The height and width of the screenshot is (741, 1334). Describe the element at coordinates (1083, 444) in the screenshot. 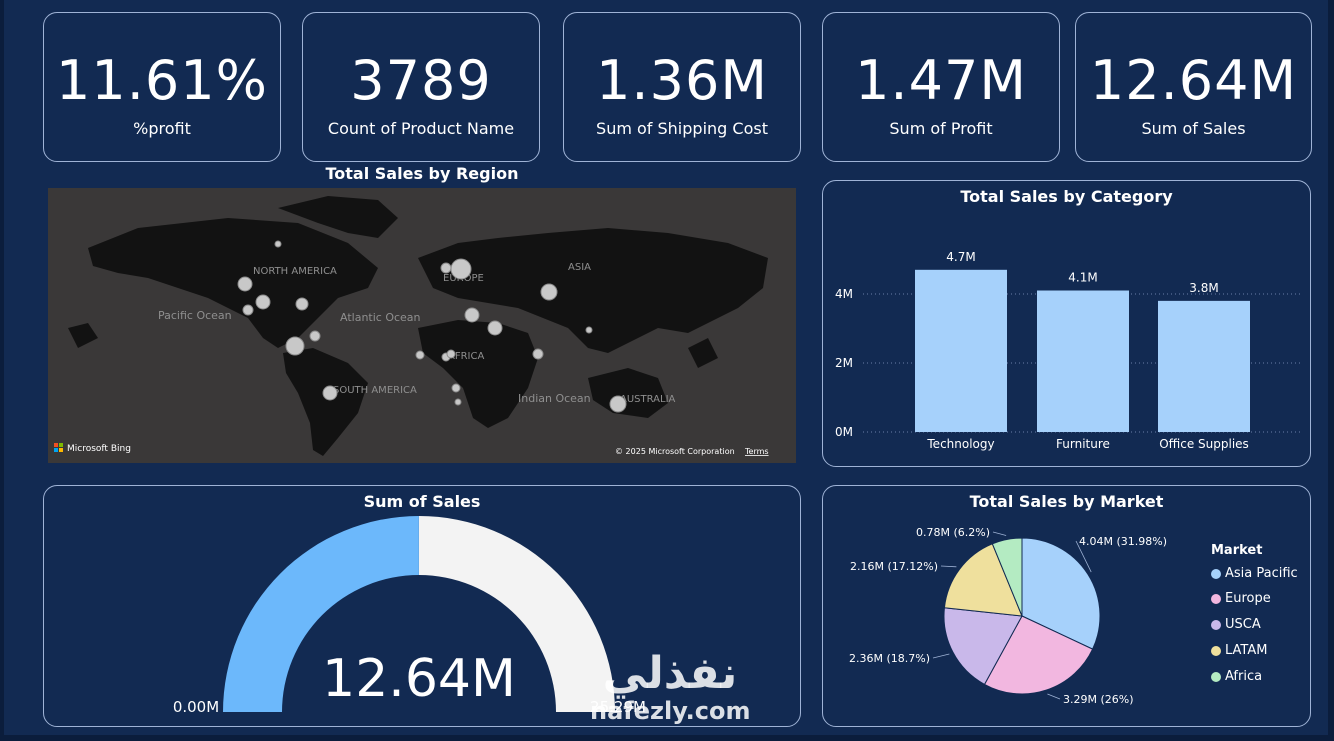

I see `x-category-label: Furniture` at that location.